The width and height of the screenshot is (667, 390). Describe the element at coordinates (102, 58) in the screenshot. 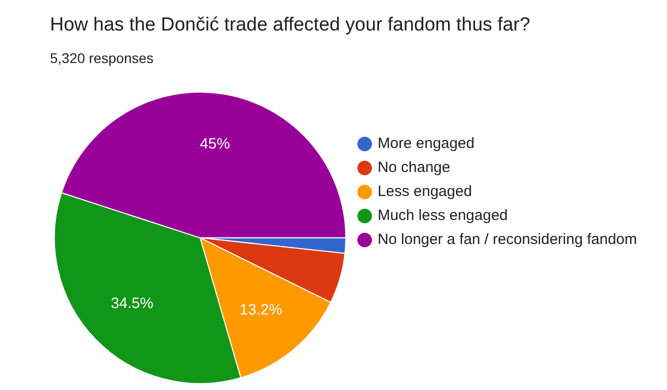

I see `chart-subtitle: 5,320 responses` at that location.